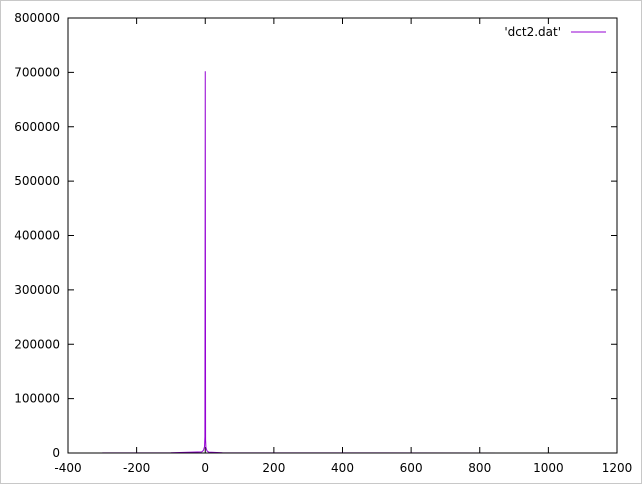 The height and width of the screenshot is (484, 642). What do you see at coordinates (205, 468) in the screenshot?
I see `x-tick-label: 0` at bounding box center [205, 468].